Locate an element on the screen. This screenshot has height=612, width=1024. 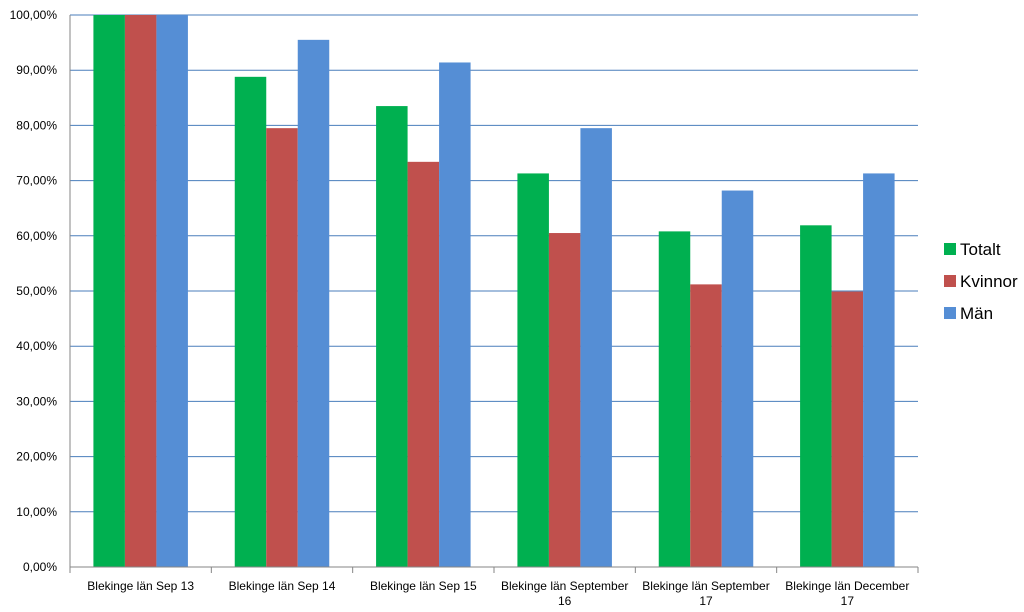
y-tick-label: 40,00% is located at coordinates (36, 346).